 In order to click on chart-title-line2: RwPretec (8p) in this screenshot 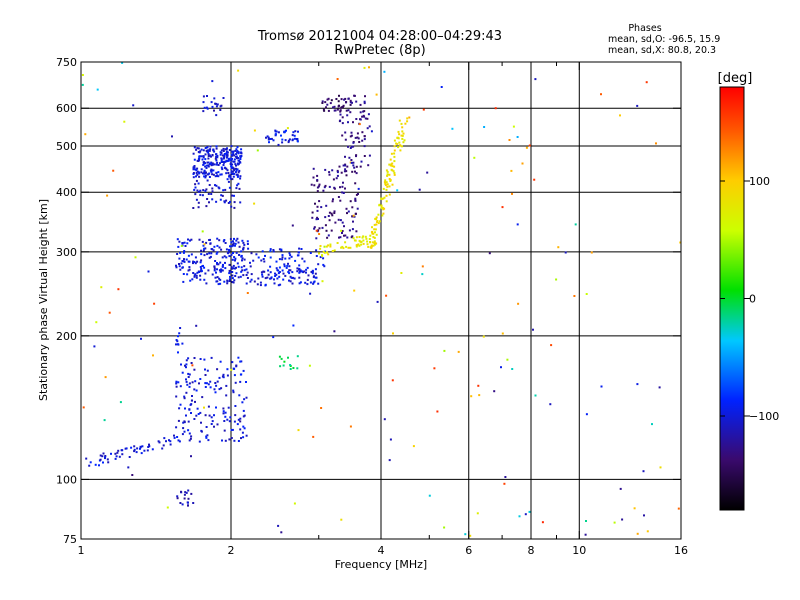, I will do `click(379, 50)`.